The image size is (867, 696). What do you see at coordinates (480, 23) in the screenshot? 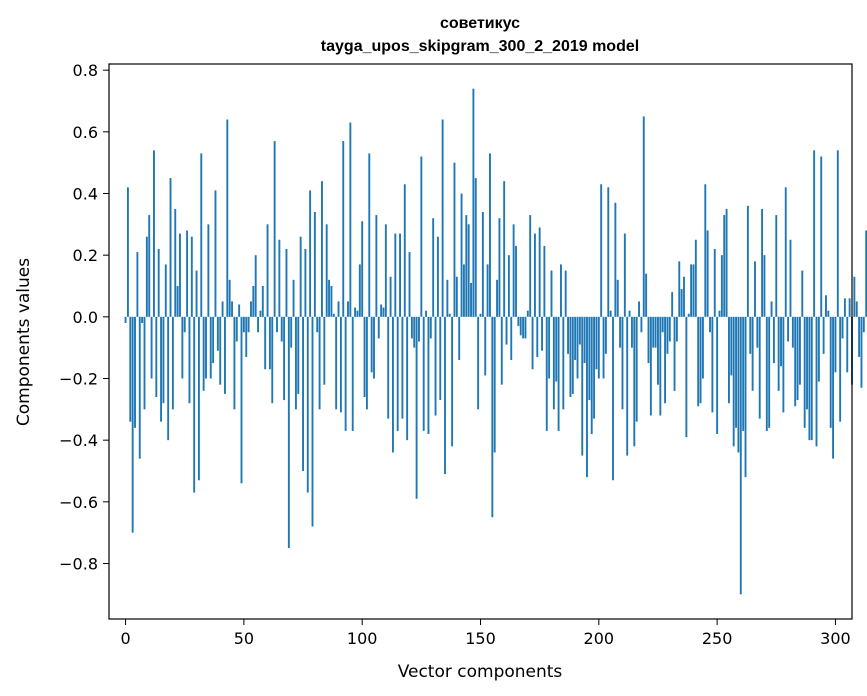
I see `chart-title: советикус` at bounding box center [480, 23].